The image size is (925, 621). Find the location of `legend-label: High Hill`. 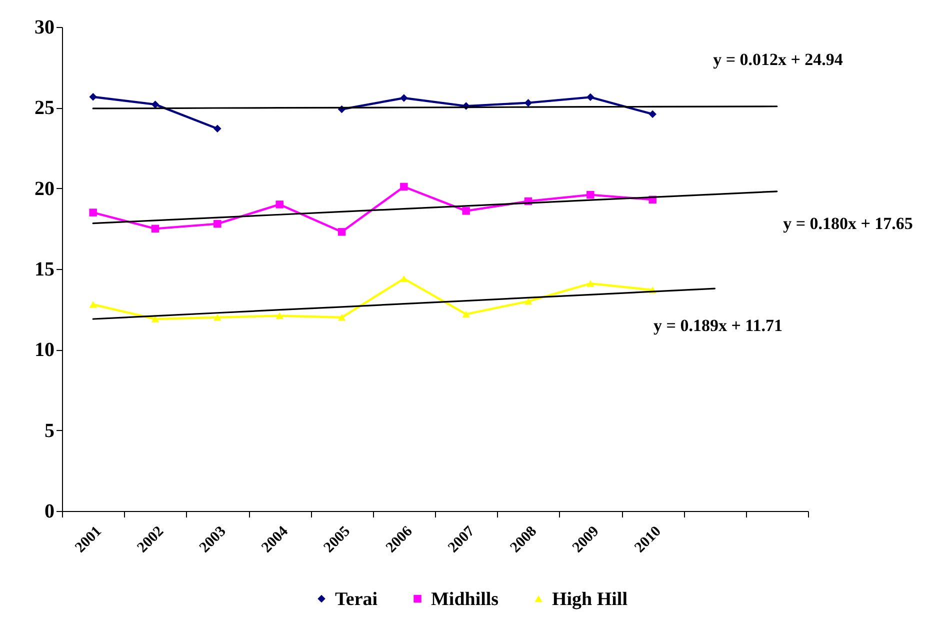

legend-label: High Hill is located at coordinates (590, 599).